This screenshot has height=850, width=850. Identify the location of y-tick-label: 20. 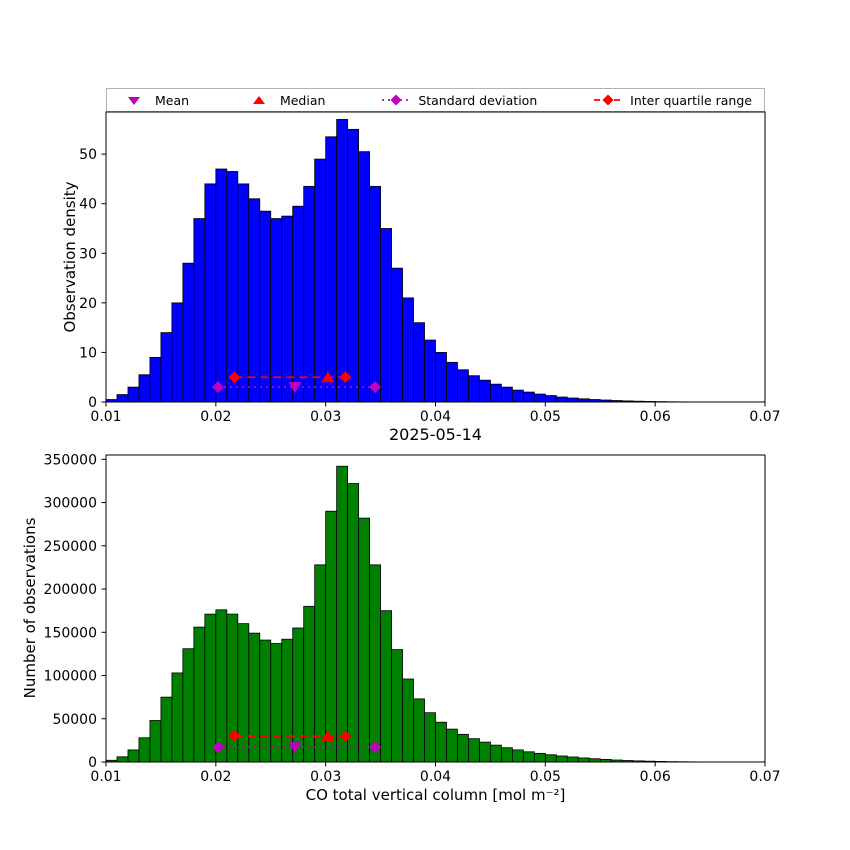
(88, 304).